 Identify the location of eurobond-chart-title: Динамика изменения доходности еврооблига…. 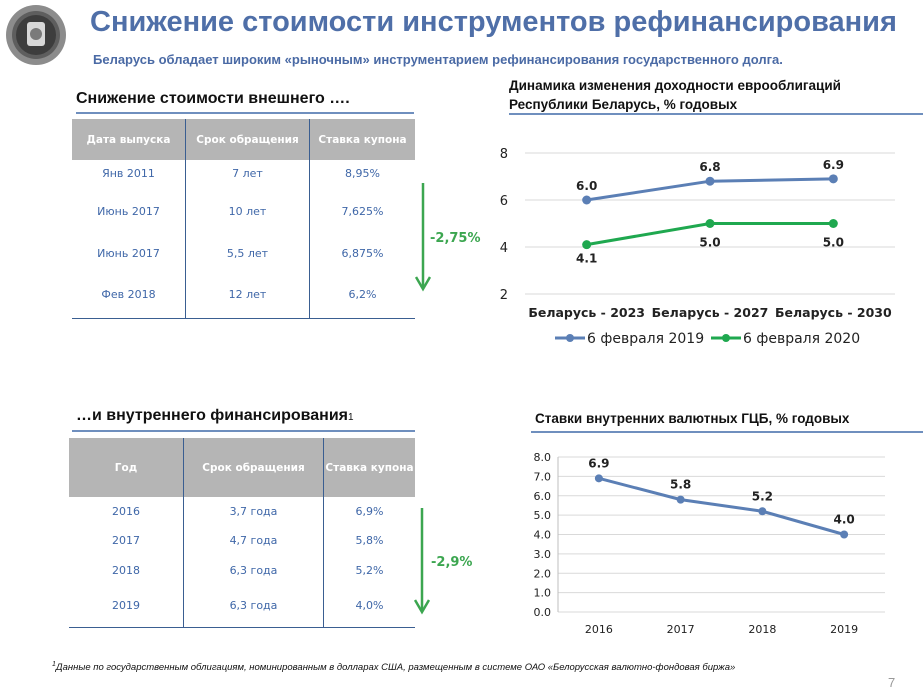
(675, 95).